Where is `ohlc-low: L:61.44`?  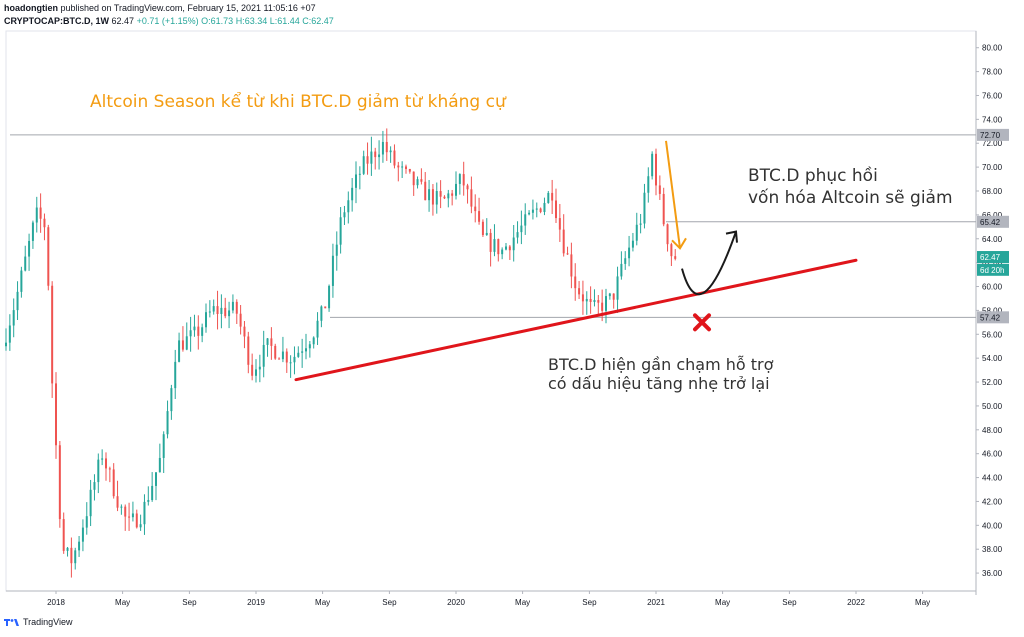 ohlc-low: L:61.44 is located at coordinates (284, 21).